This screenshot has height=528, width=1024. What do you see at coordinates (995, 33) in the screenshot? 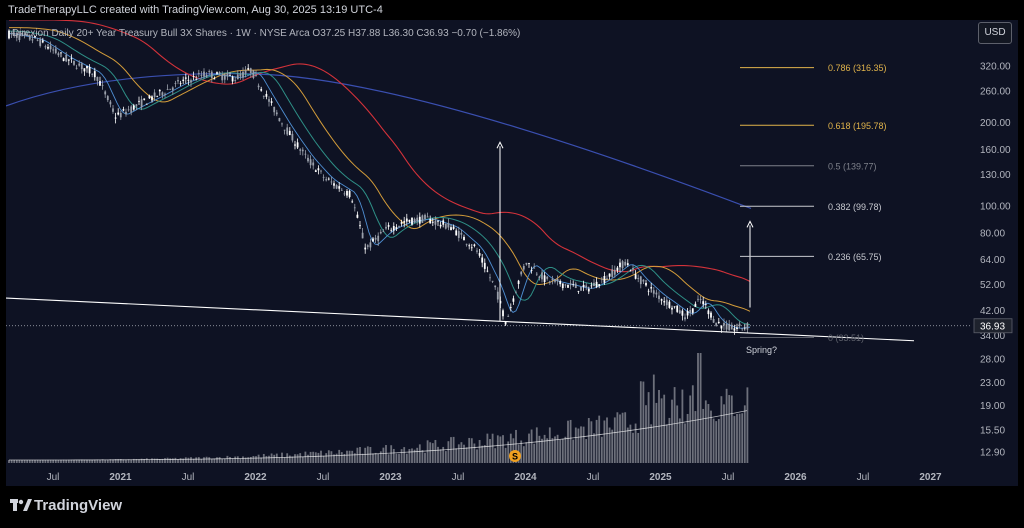
I see `currency-button: USD` at bounding box center [995, 33].